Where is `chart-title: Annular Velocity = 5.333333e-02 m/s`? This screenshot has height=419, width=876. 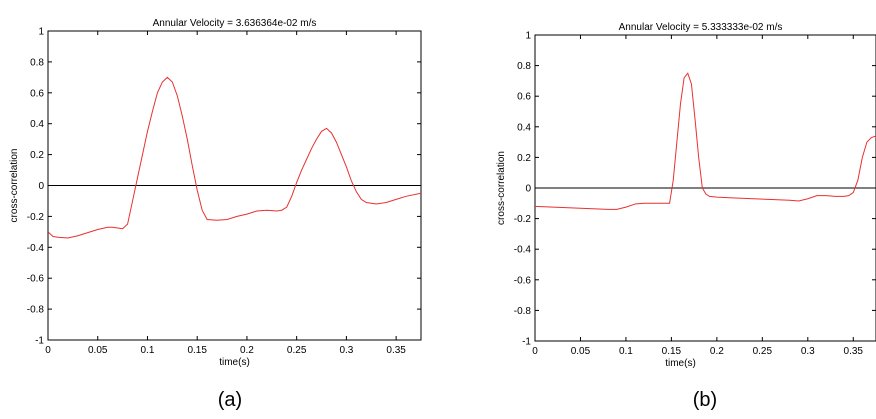
chart-title: Annular Velocity = 5.333333e-02 m/s is located at coordinates (701, 27).